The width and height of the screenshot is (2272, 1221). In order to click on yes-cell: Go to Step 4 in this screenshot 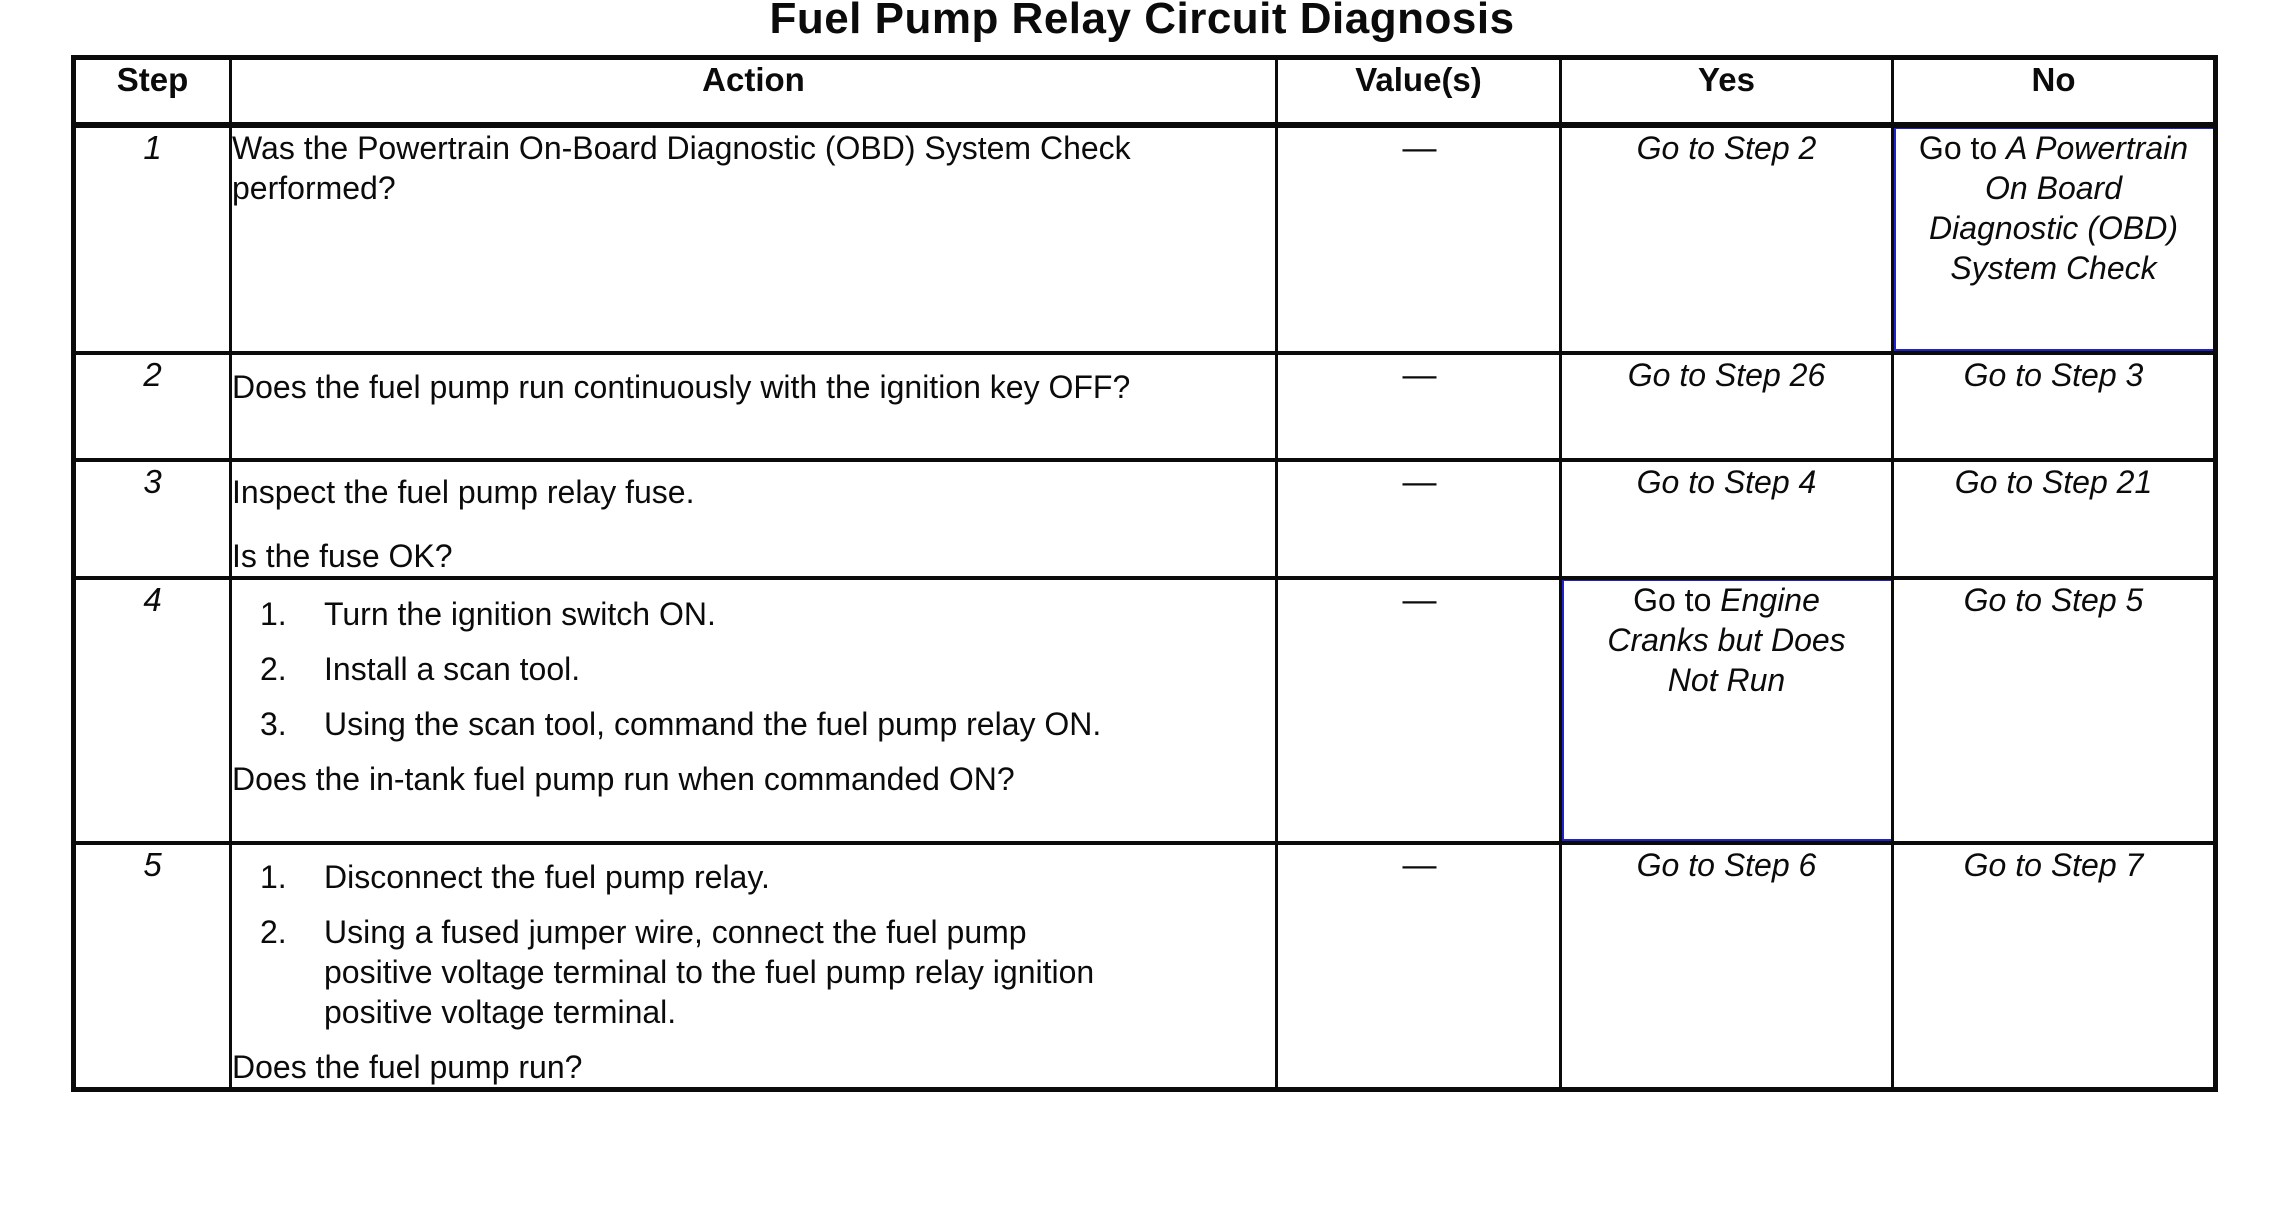, I will do `click(1726, 519)`.